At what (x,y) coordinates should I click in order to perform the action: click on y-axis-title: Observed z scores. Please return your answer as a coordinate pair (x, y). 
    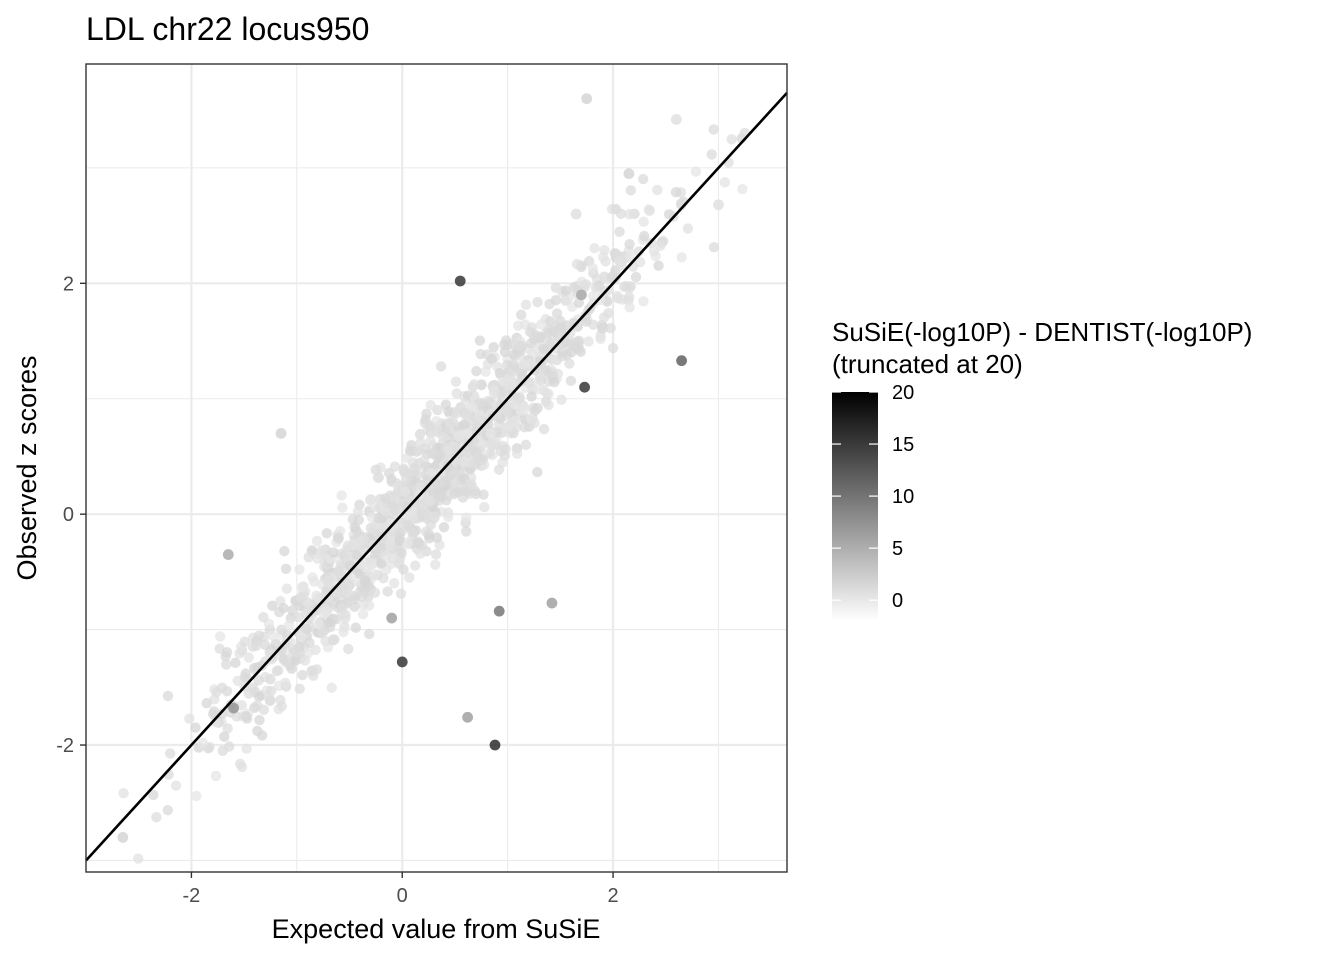
    Looking at the image, I should click on (27, 467).